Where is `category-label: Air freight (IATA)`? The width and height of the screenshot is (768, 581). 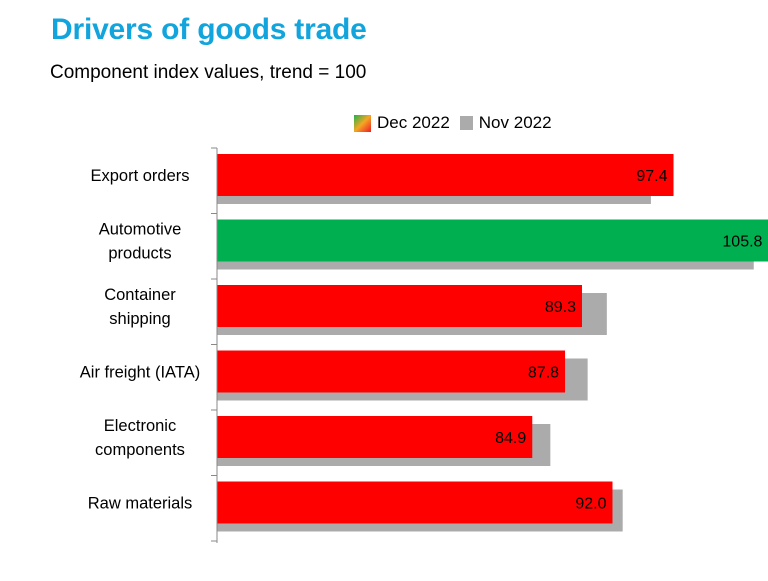 category-label: Air freight (IATA) is located at coordinates (140, 373).